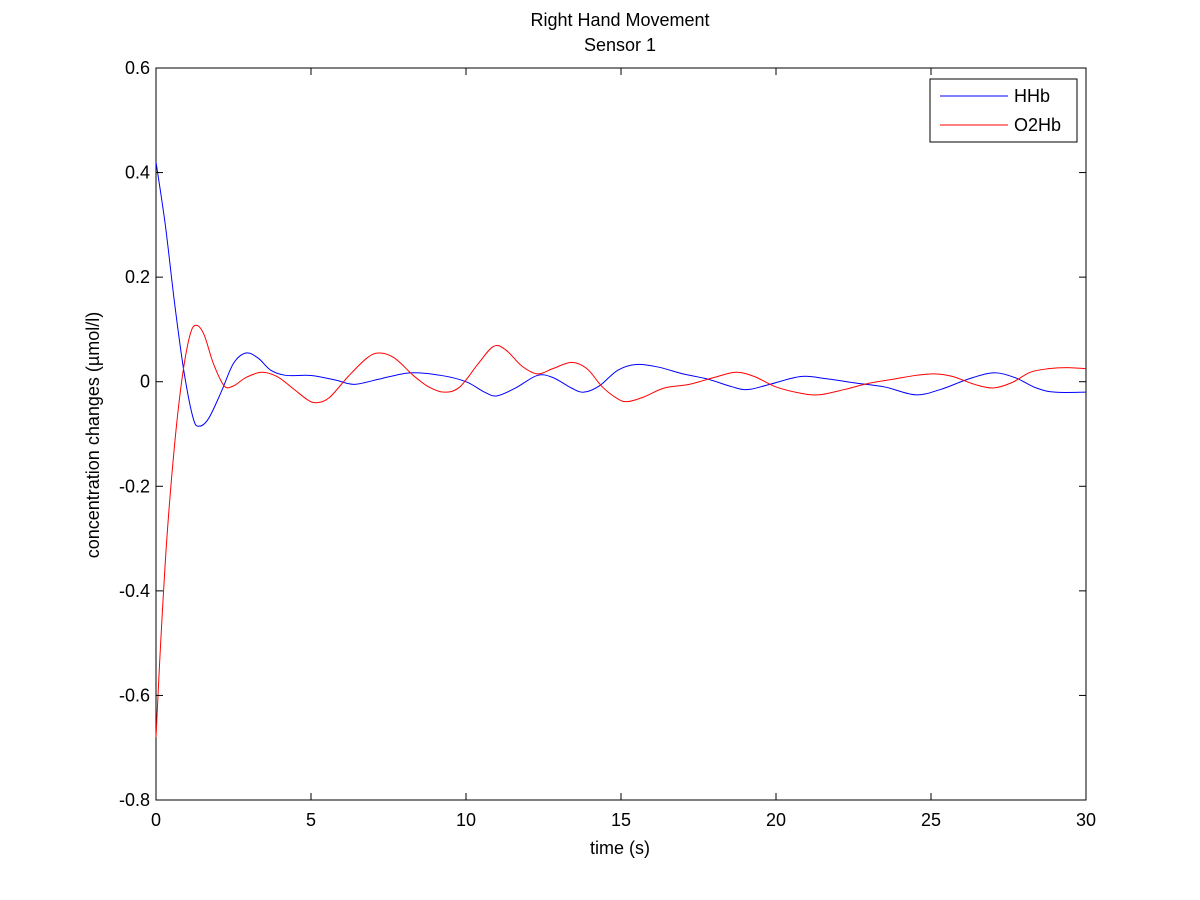 The width and height of the screenshot is (1200, 900). I want to click on x-tick-label: 20, so click(776, 820).